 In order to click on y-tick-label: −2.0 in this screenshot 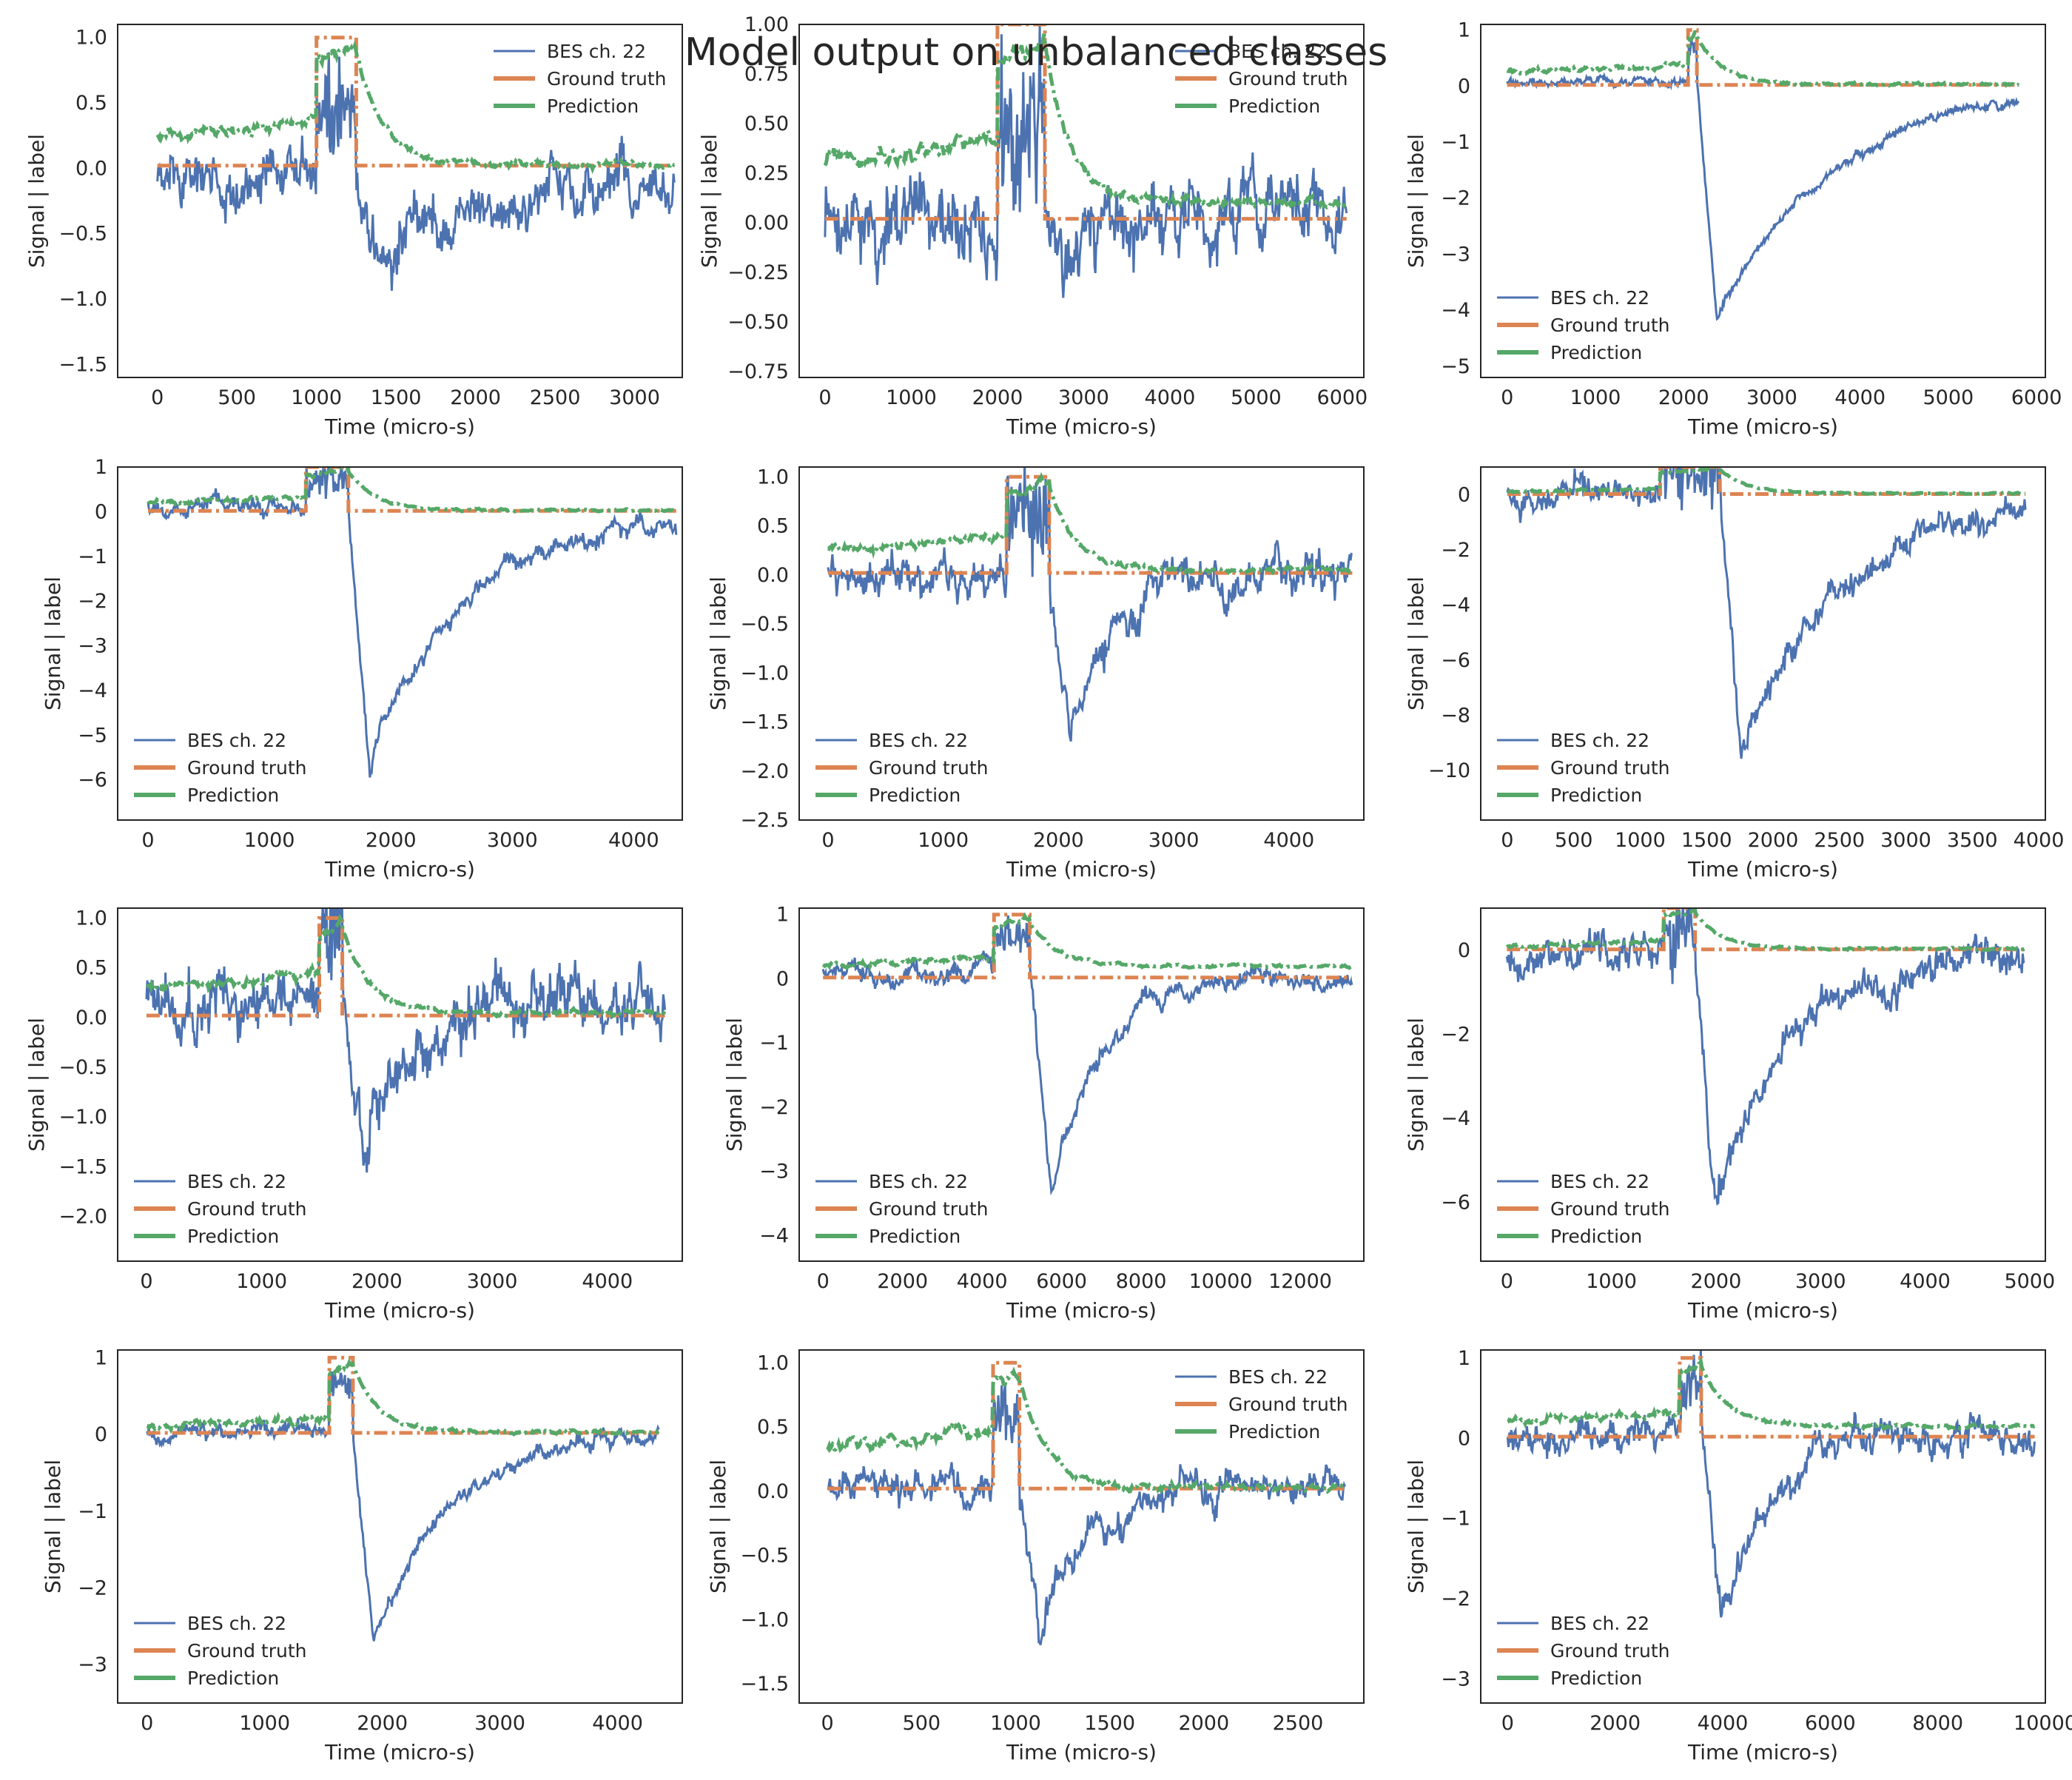, I will do `click(82, 1218)`.